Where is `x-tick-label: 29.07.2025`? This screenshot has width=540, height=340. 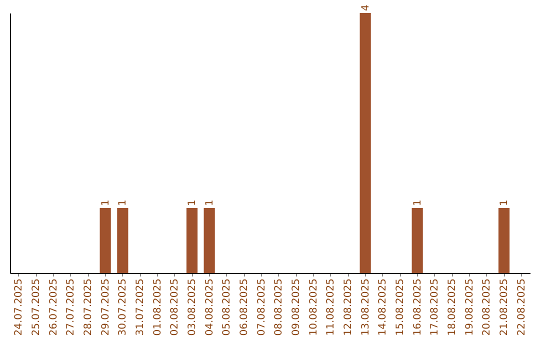 x-tick-label: 29.07.2025 is located at coordinates (106, 307).